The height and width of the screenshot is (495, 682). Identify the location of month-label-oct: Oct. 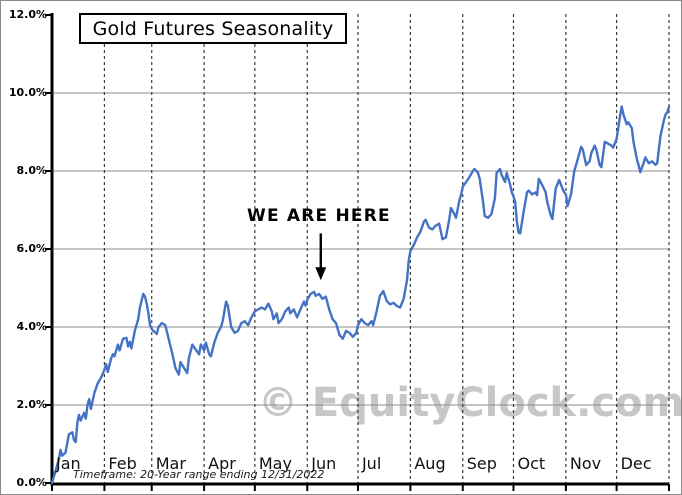
(531, 463).